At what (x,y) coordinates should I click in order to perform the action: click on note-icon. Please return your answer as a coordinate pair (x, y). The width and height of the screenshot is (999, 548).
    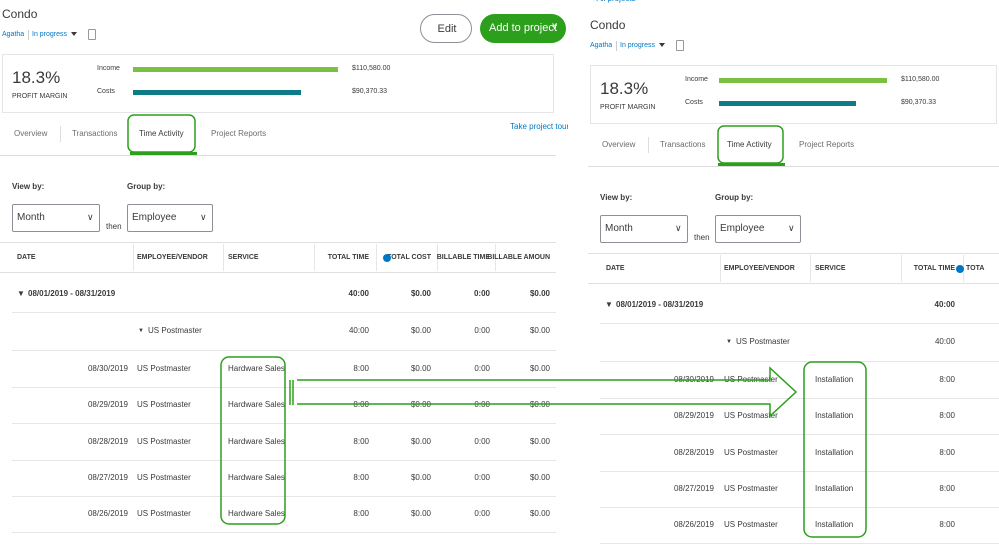
    Looking at the image, I should click on (92, 34).